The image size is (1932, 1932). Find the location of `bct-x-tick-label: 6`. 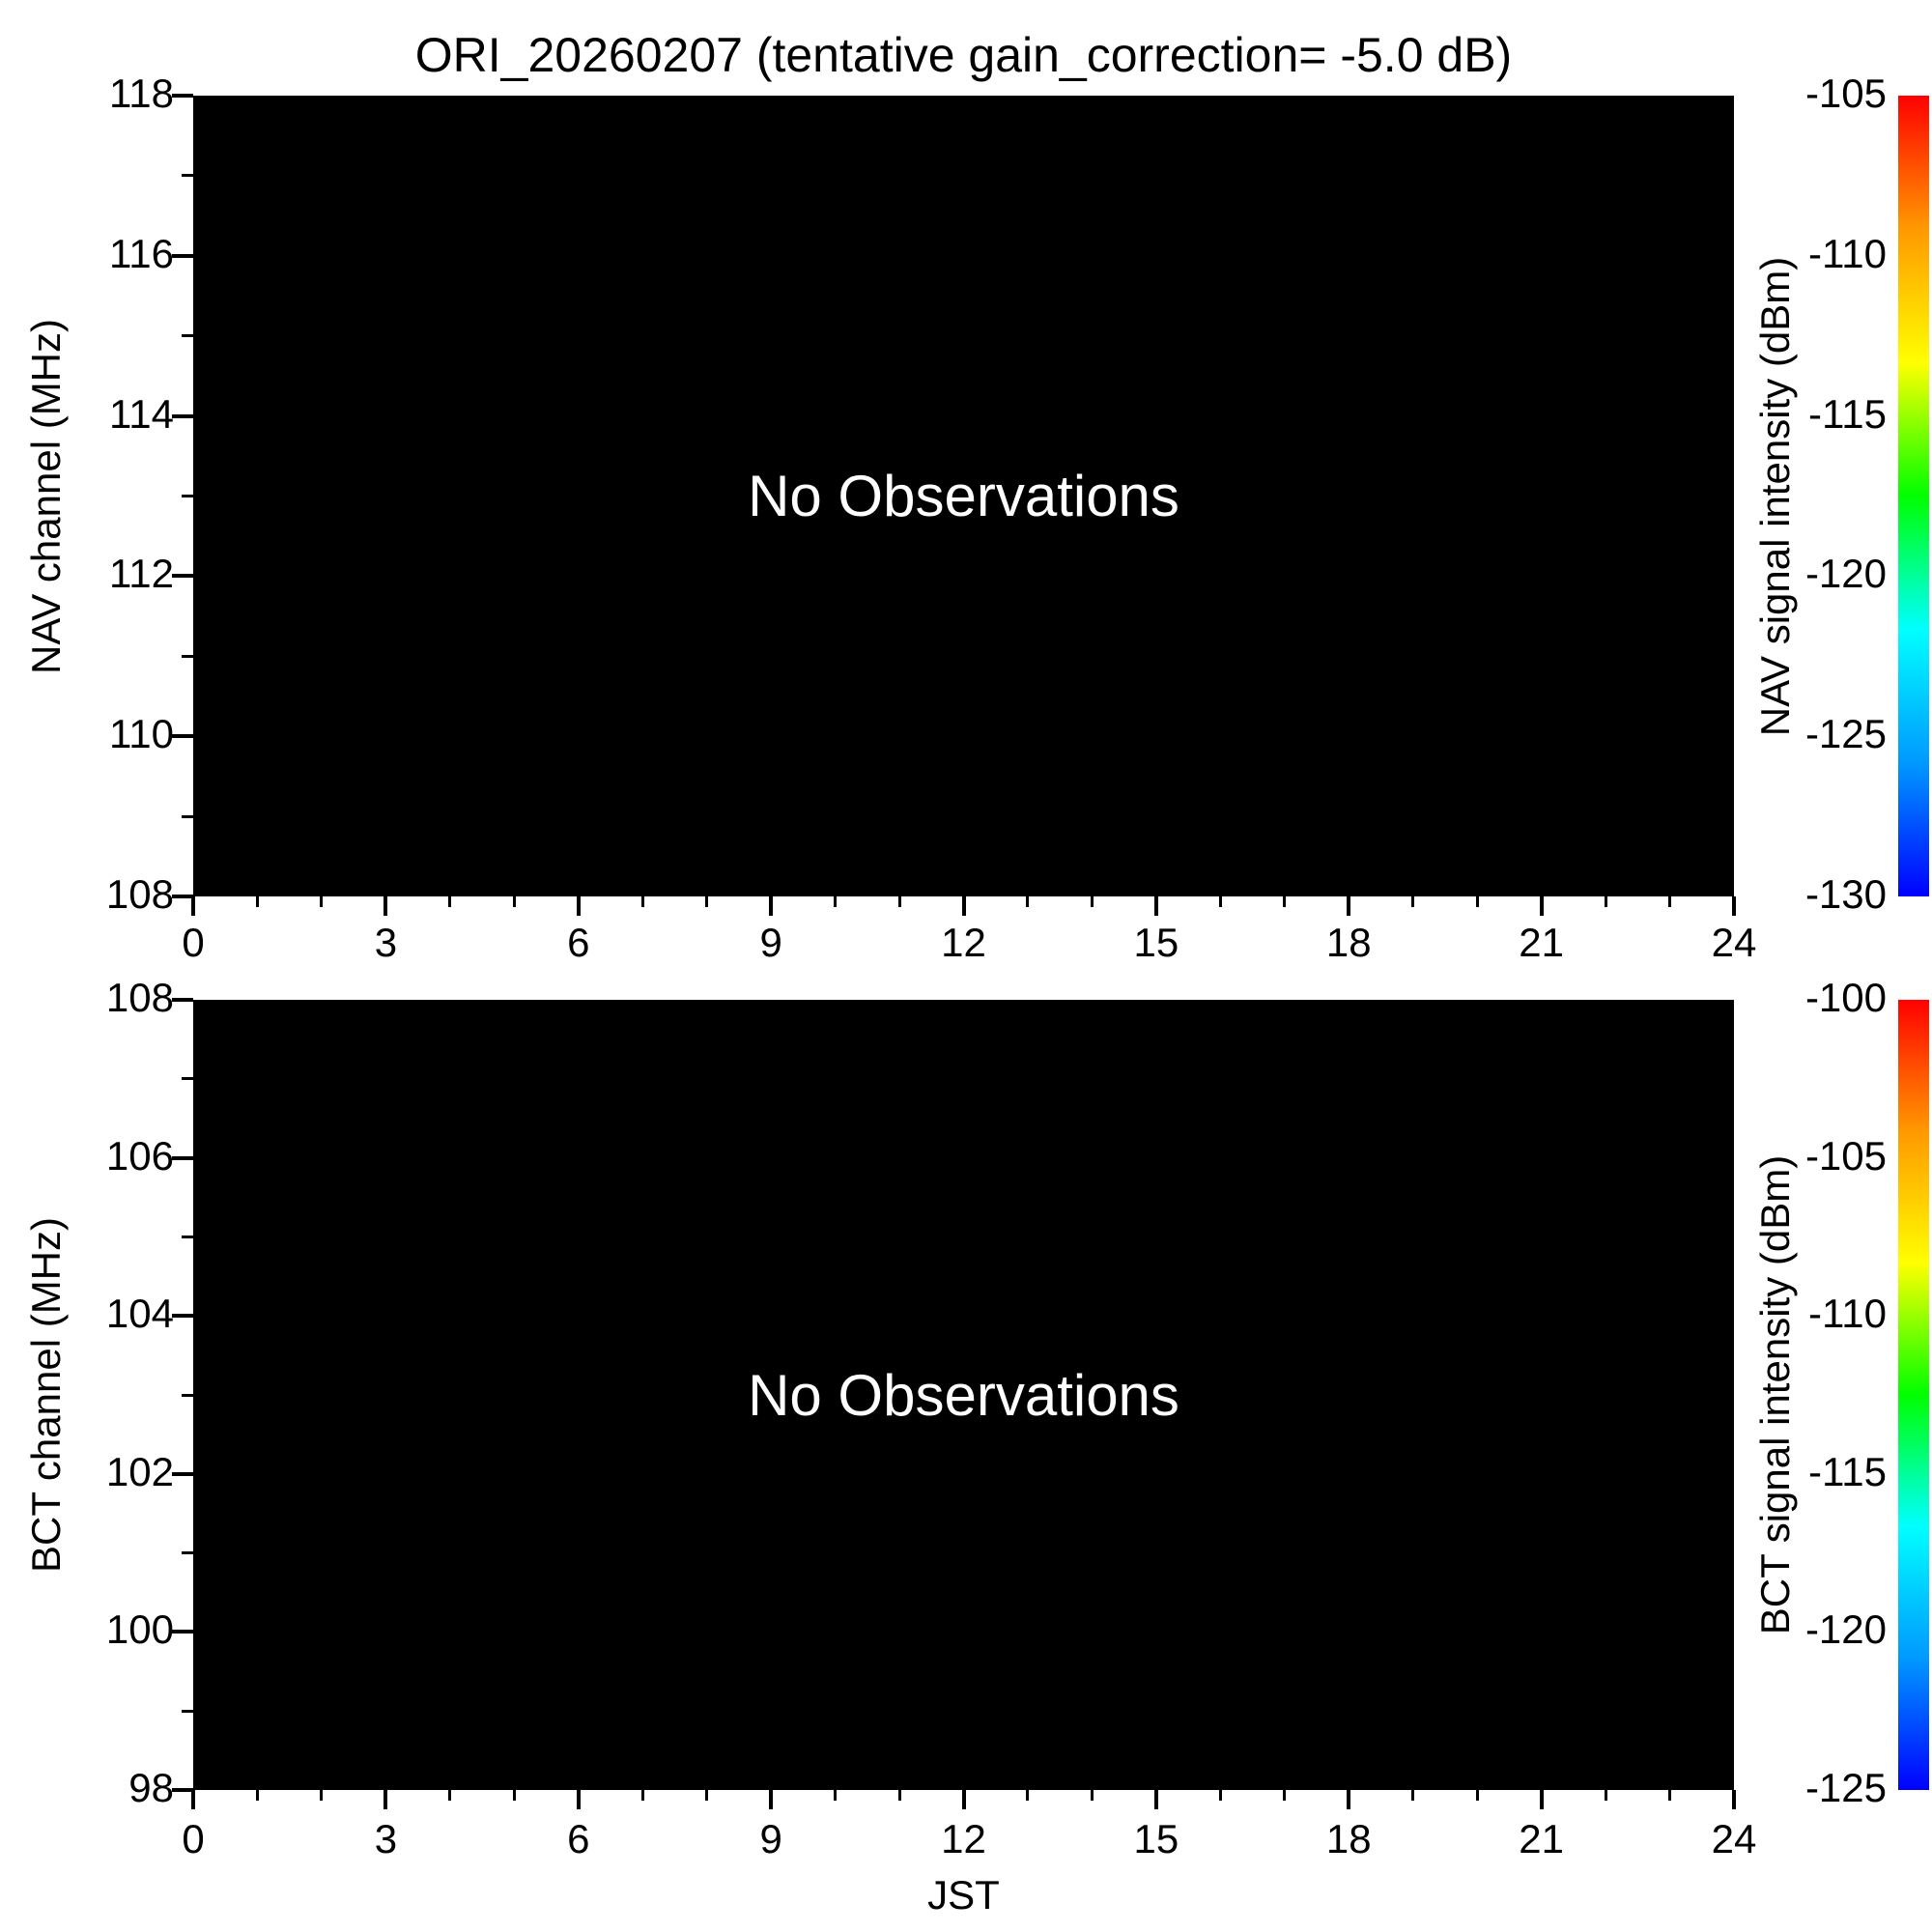

bct-x-tick-label: 6 is located at coordinates (578, 1838).